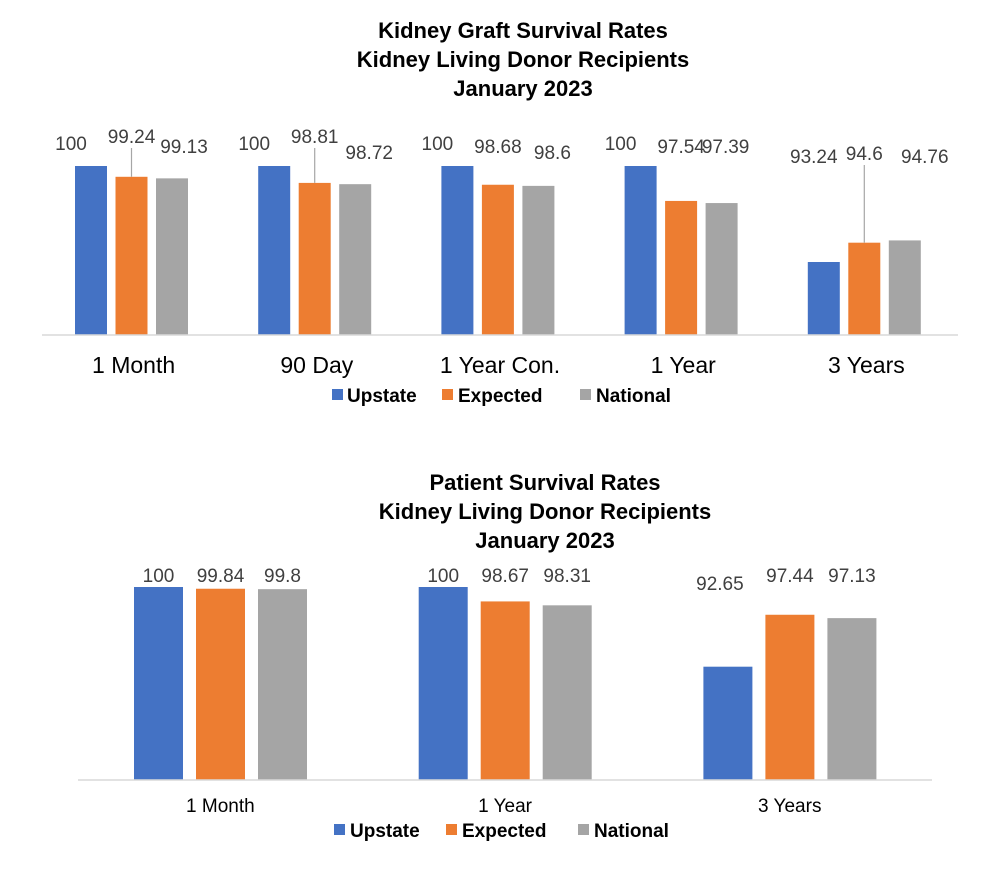  What do you see at coordinates (339, 829) in the screenshot?
I see `chart2-legend-upstate-swatch` at bounding box center [339, 829].